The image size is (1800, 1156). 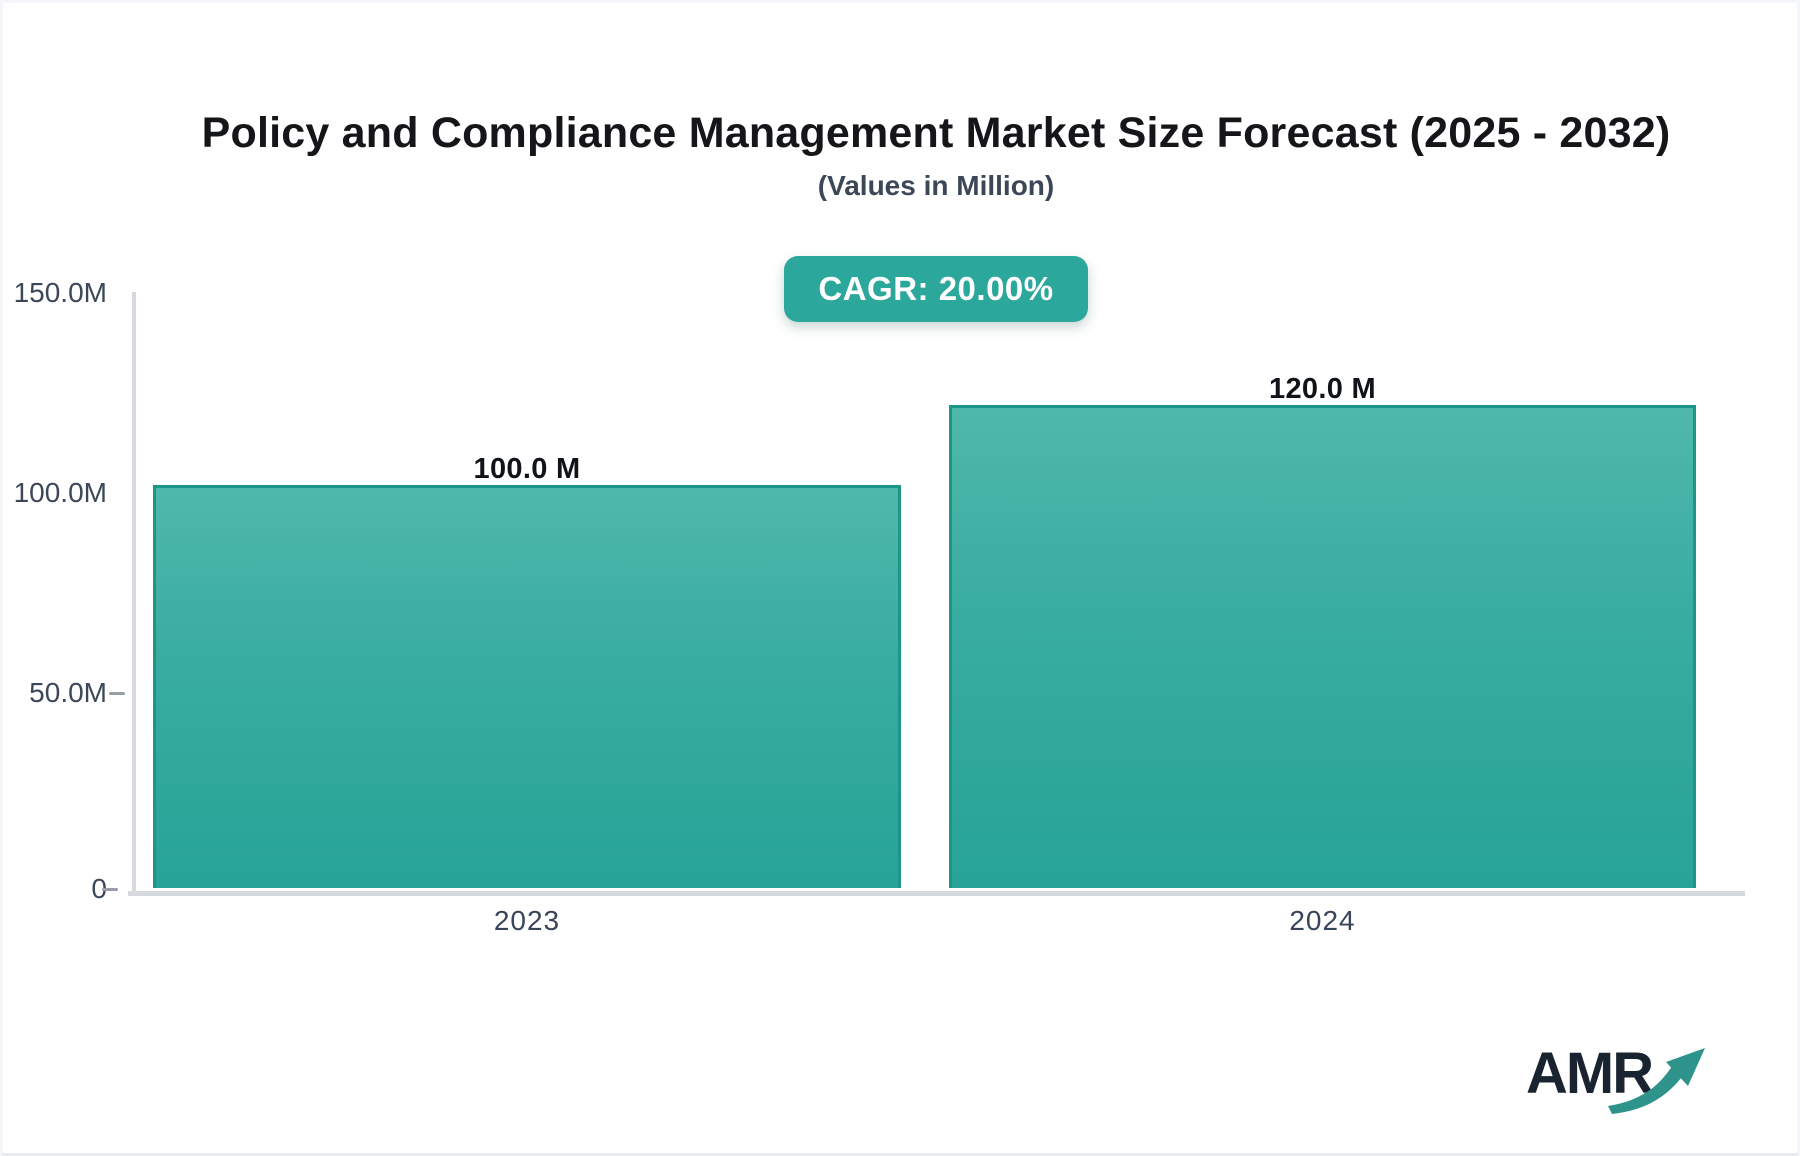 I want to click on y-tick-0: 0, so click(x=99, y=888).